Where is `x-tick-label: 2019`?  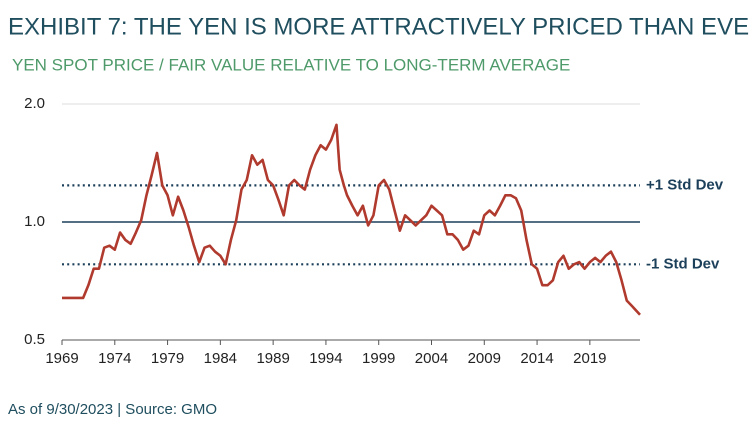 x-tick-label: 2019 is located at coordinates (589, 358).